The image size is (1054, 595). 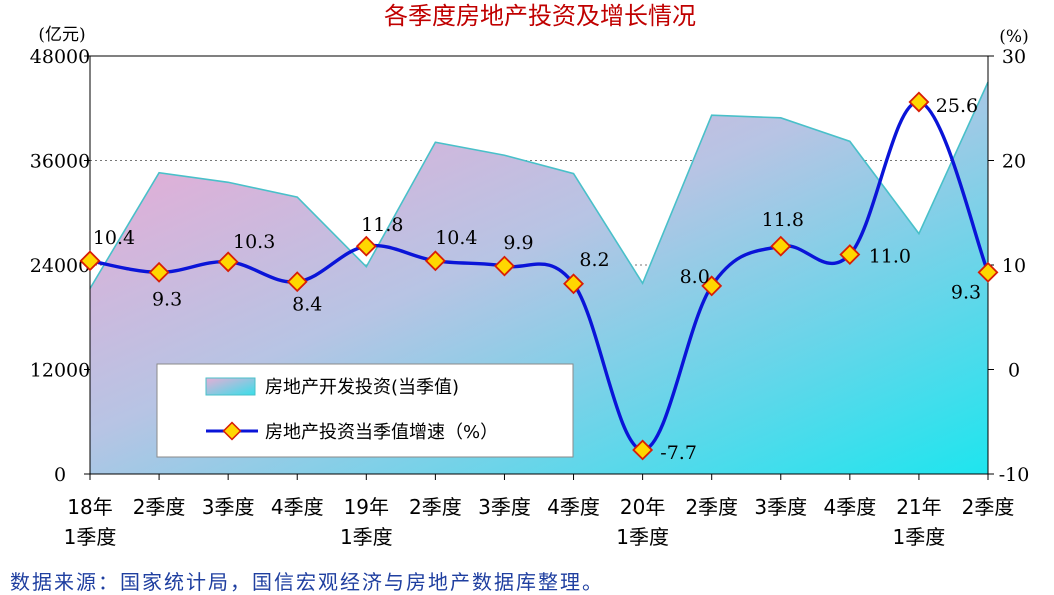 I want to click on x-tick-label-0-1: 1季度, so click(x=90, y=537).